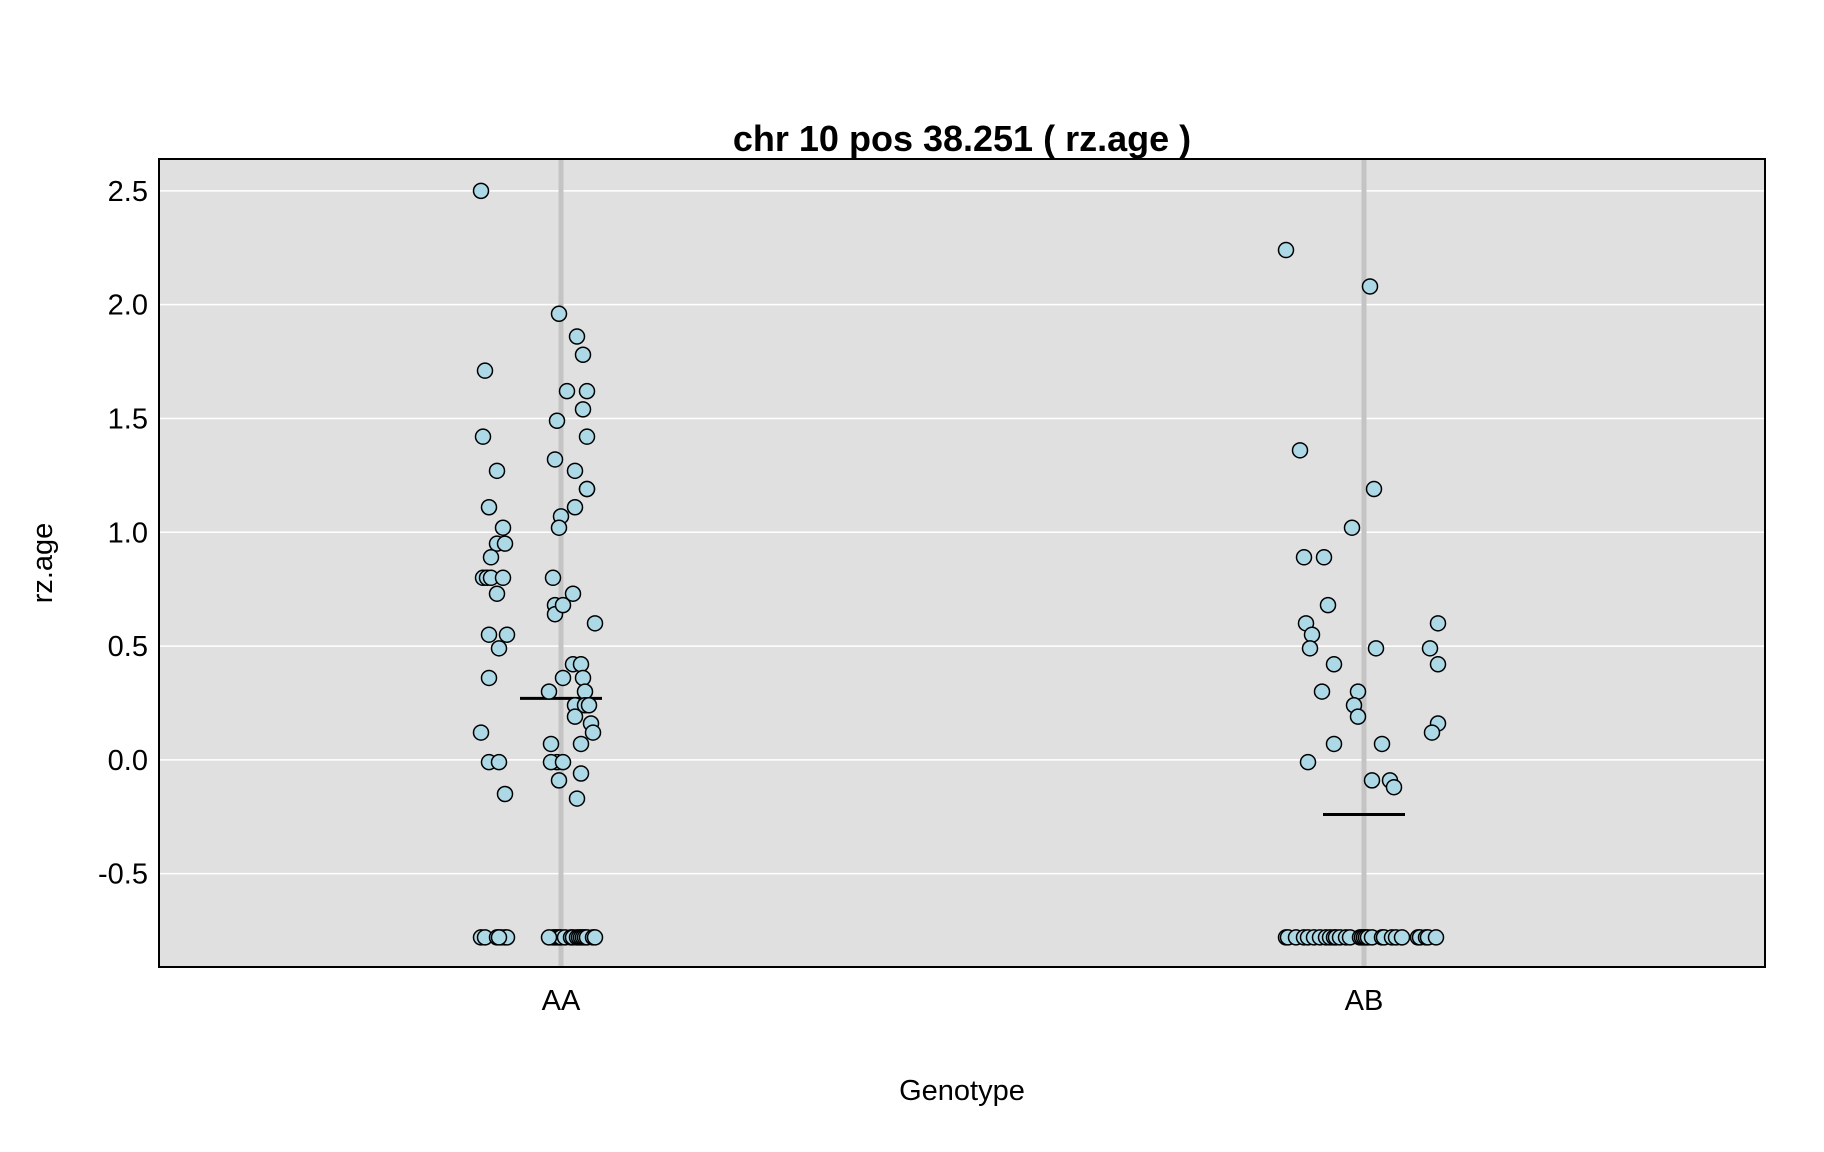 The width and height of the screenshot is (1824, 1152). Describe the element at coordinates (962, 1091) in the screenshot. I see `x-axis-label: Genotype` at that location.